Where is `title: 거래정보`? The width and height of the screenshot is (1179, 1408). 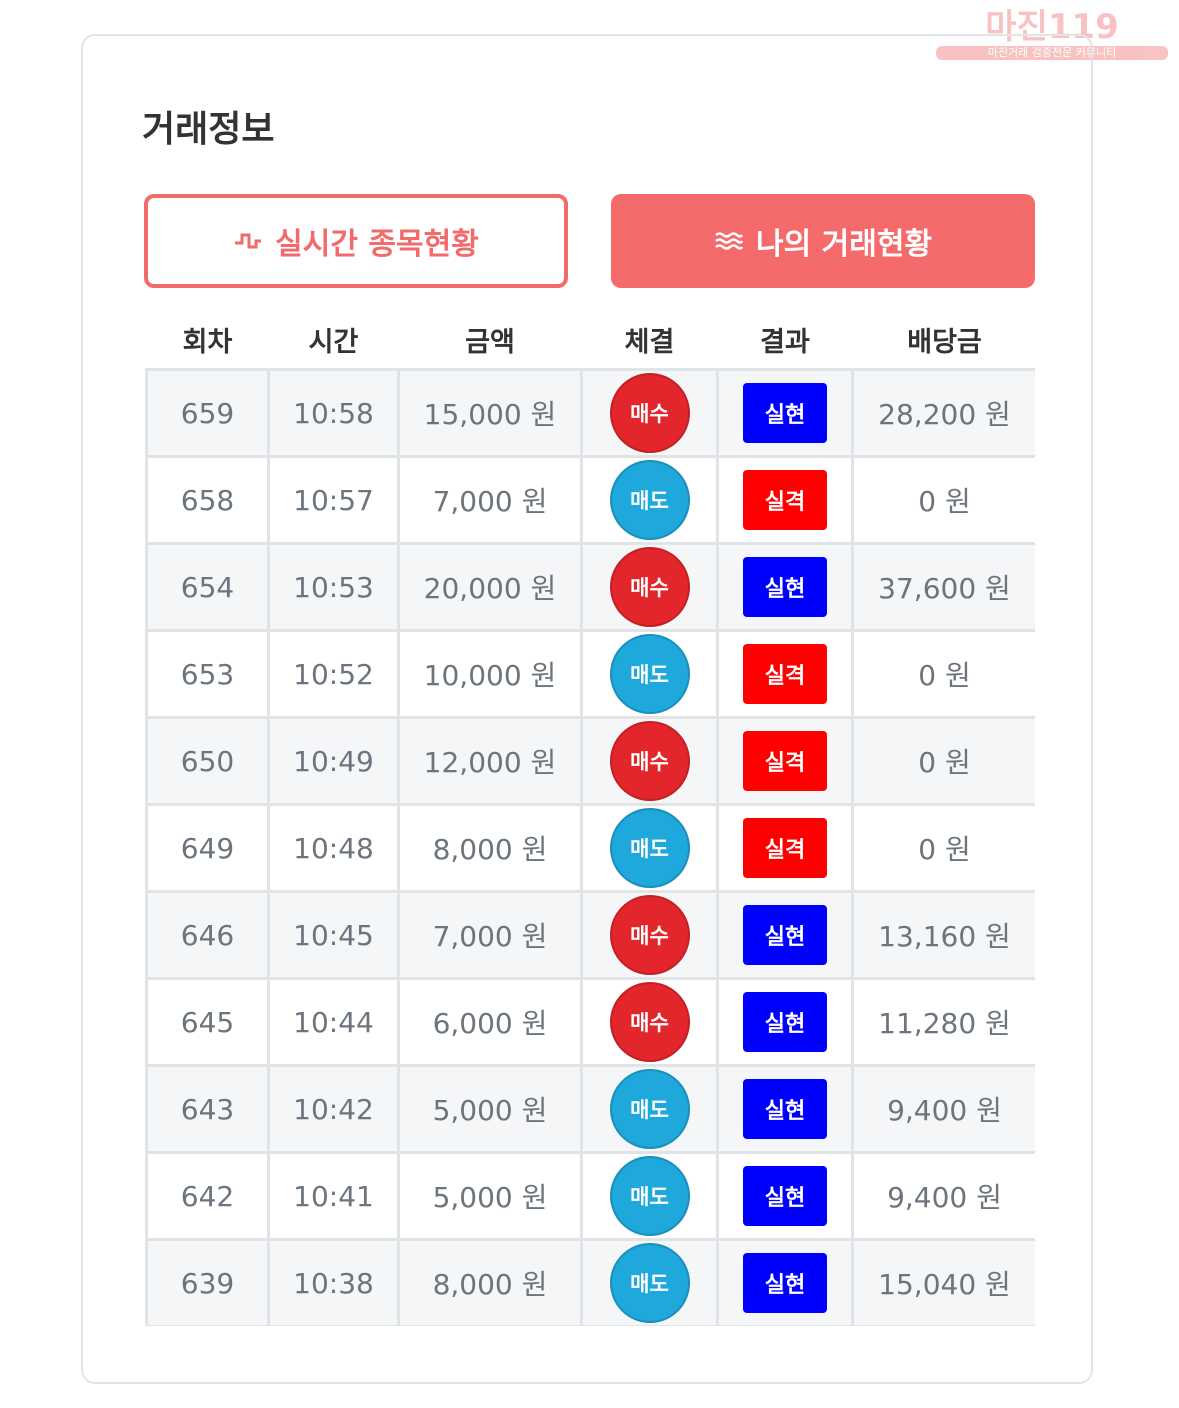
title: 거래정보 is located at coordinates (208, 129).